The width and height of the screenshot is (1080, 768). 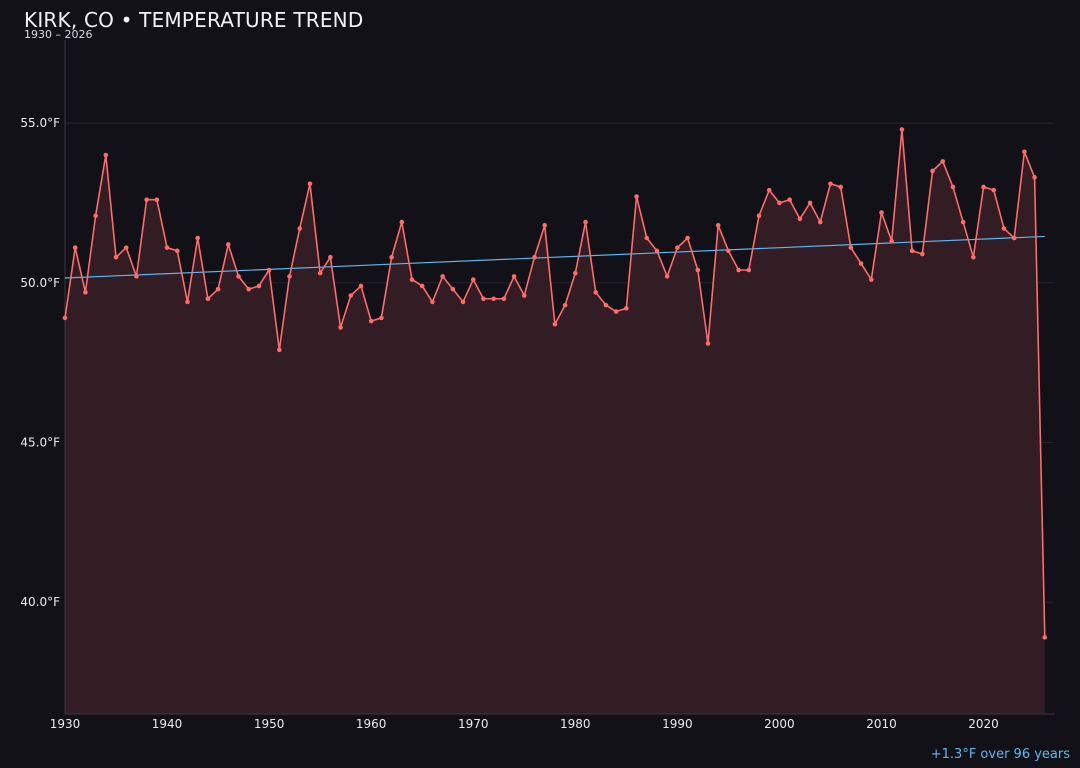 What do you see at coordinates (983, 724) in the screenshot?
I see `x-tick-label: 2020` at bounding box center [983, 724].